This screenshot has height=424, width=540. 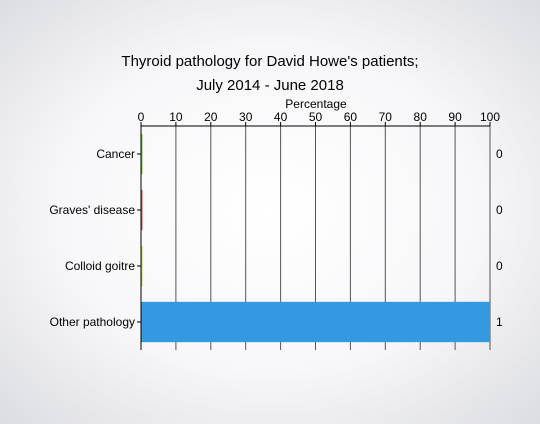 What do you see at coordinates (100, 266) in the screenshot?
I see `category-label: Colloid goitre` at bounding box center [100, 266].